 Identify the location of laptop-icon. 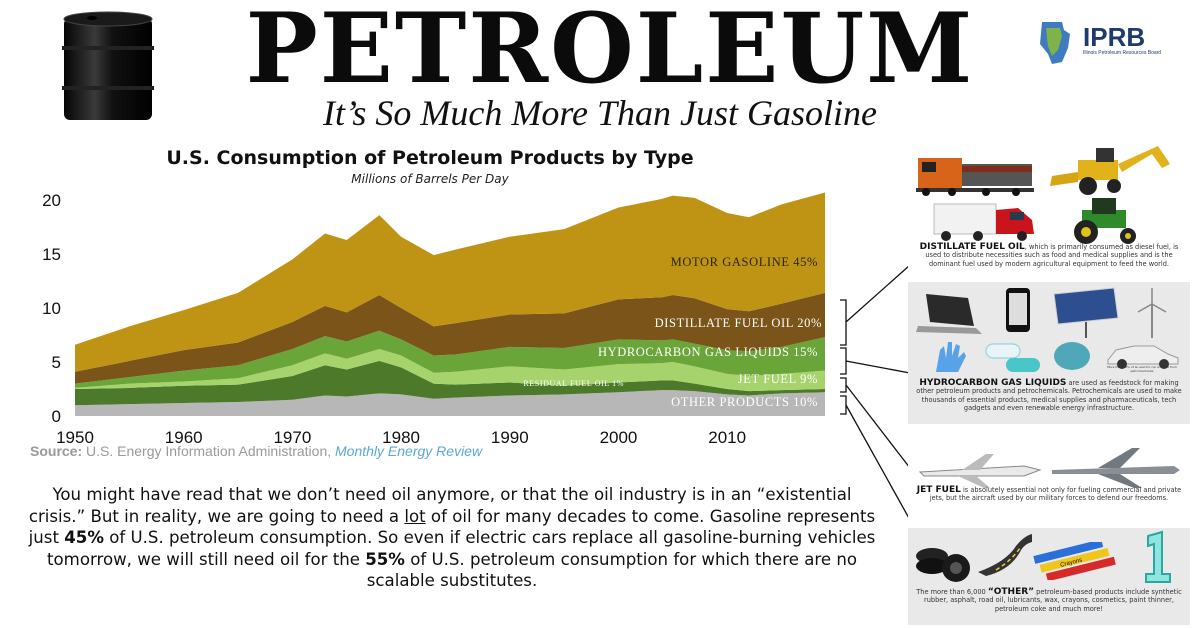
(949, 314).